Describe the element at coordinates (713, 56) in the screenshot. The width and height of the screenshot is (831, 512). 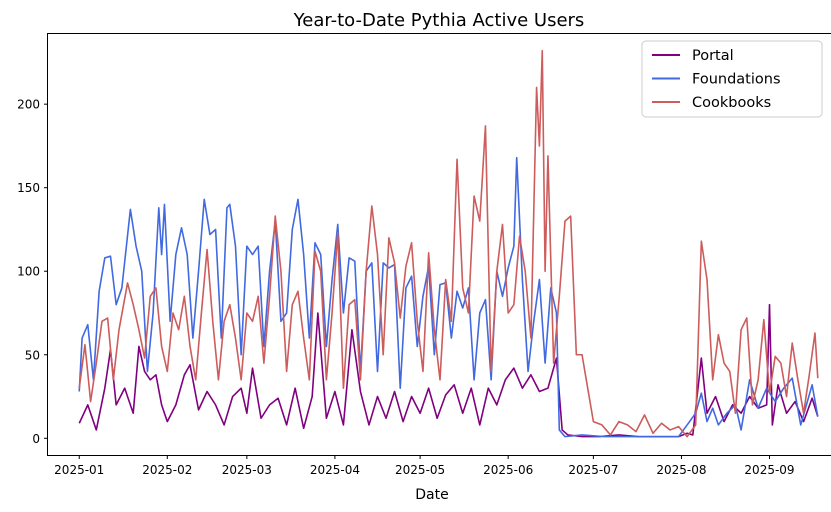
I see `legend-label-portal: Portal` at that location.